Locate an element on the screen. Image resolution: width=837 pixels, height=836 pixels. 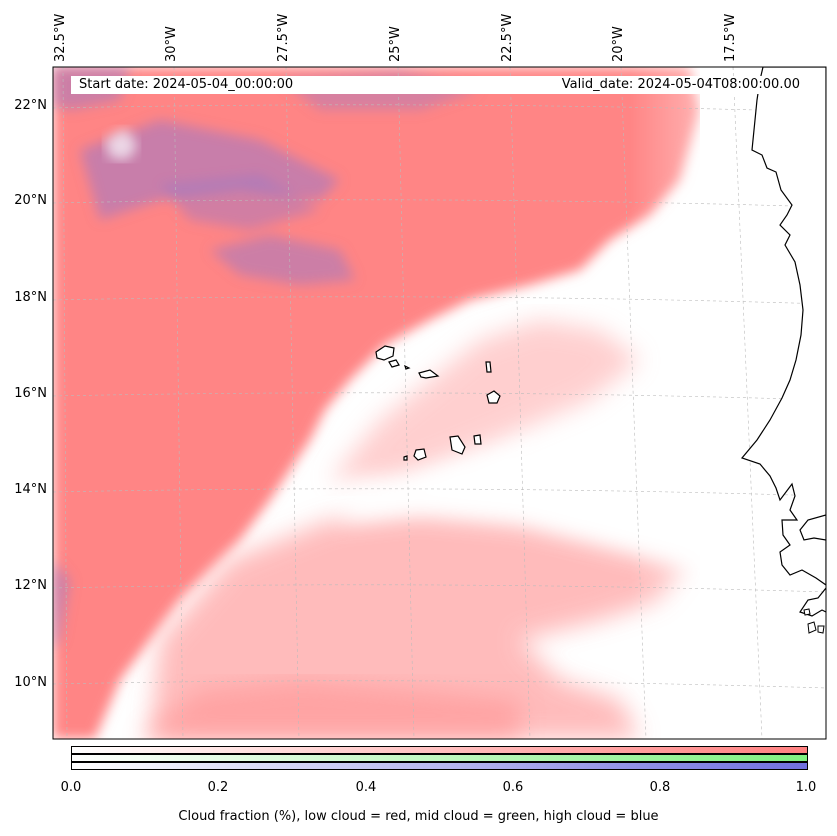
low-cloud-fade-sw is located at coordinates (330, 709).